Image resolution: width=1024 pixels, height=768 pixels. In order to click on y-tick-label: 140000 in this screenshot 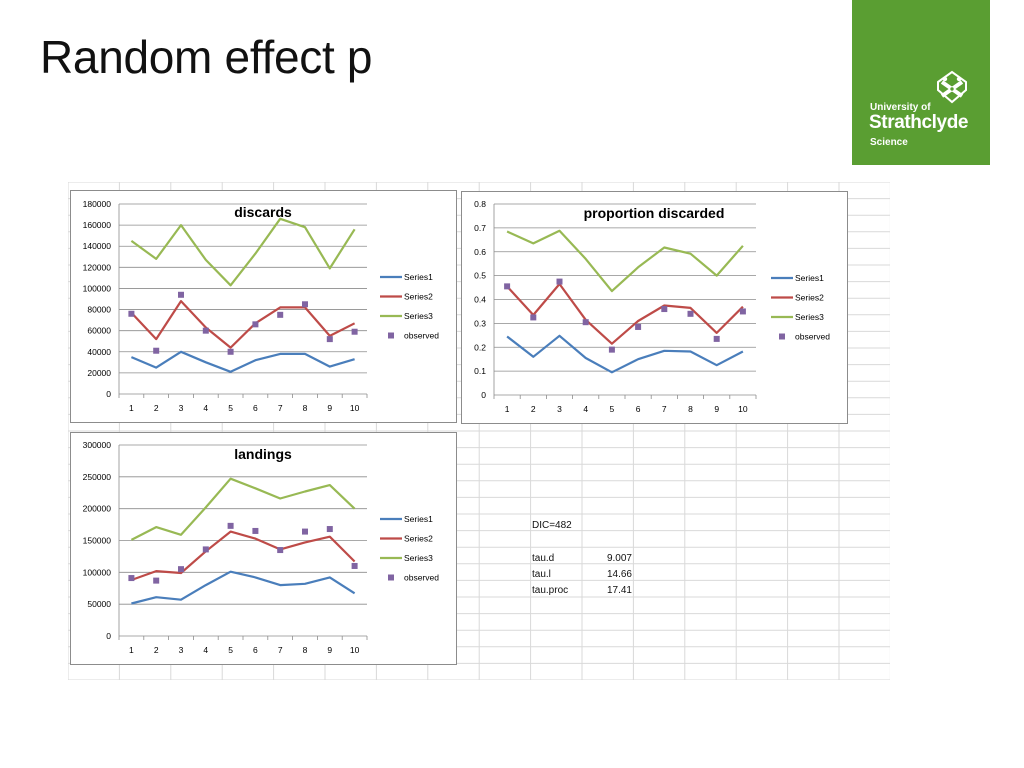, I will do `click(97, 246)`.